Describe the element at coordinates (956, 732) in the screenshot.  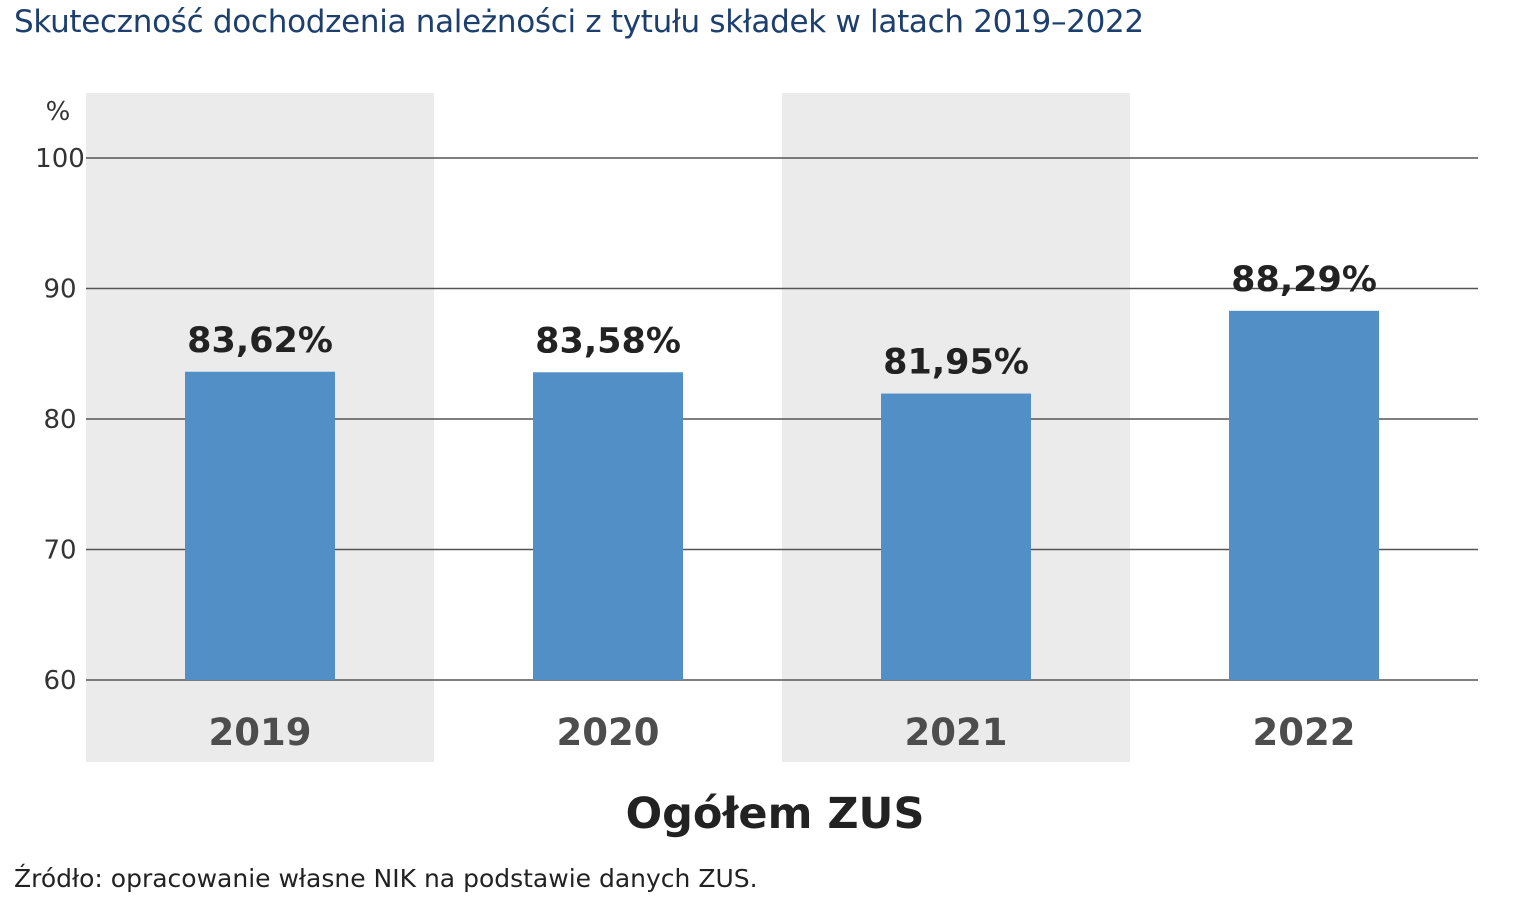
I see `x-category-2021: 2021` at that location.